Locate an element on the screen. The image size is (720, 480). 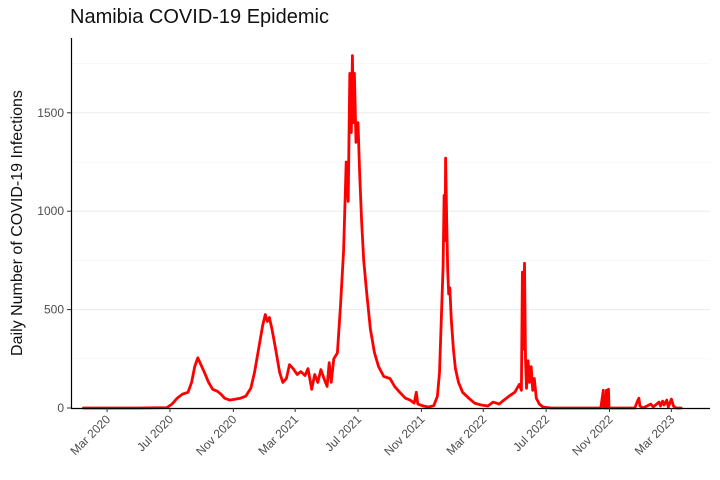
x-tick-label: Nov 2022 is located at coordinates (592, 435).